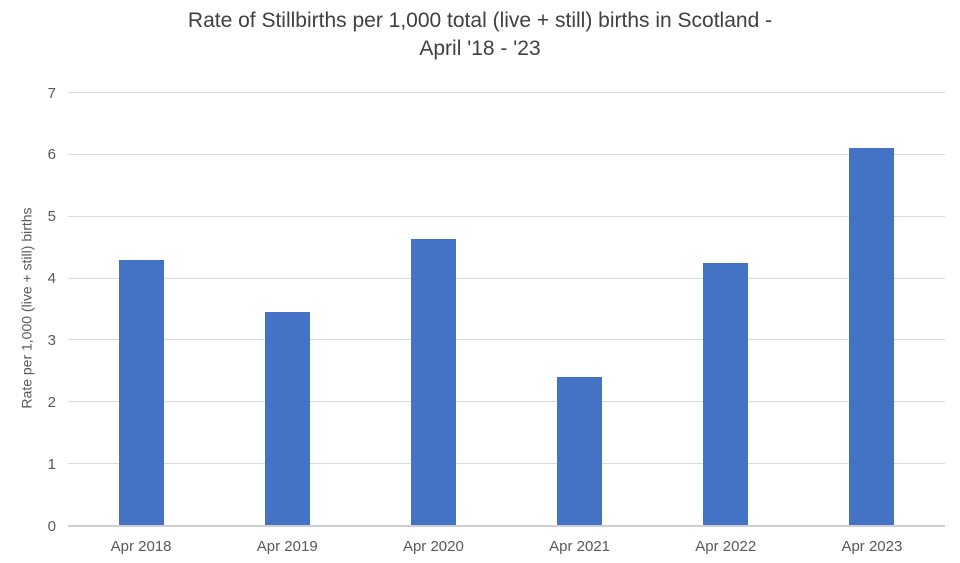 This screenshot has height=563, width=960. What do you see at coordinates (141, 546) in the screenshot?
I see `x-tick-label: Apr 2018` at bounding box center [141, 546].